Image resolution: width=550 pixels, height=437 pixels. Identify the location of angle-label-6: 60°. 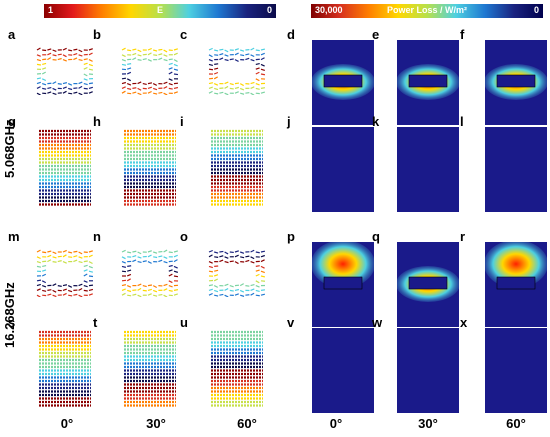
(516, 423).